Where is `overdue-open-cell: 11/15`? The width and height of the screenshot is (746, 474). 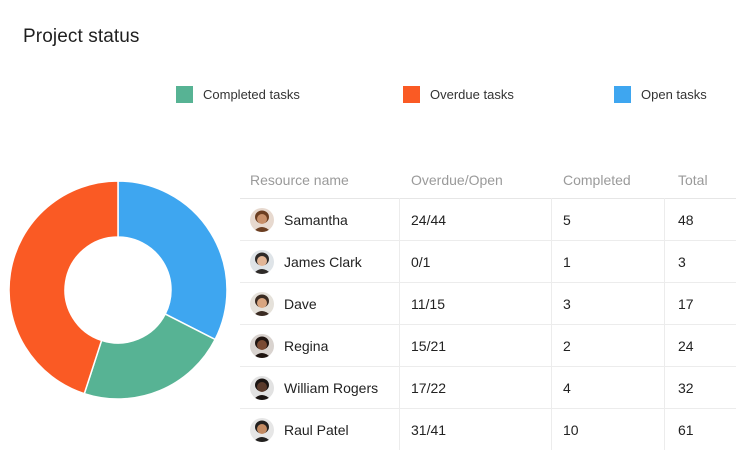 overdue-open-cell: 11/15 is located at coordinates (428, 303).